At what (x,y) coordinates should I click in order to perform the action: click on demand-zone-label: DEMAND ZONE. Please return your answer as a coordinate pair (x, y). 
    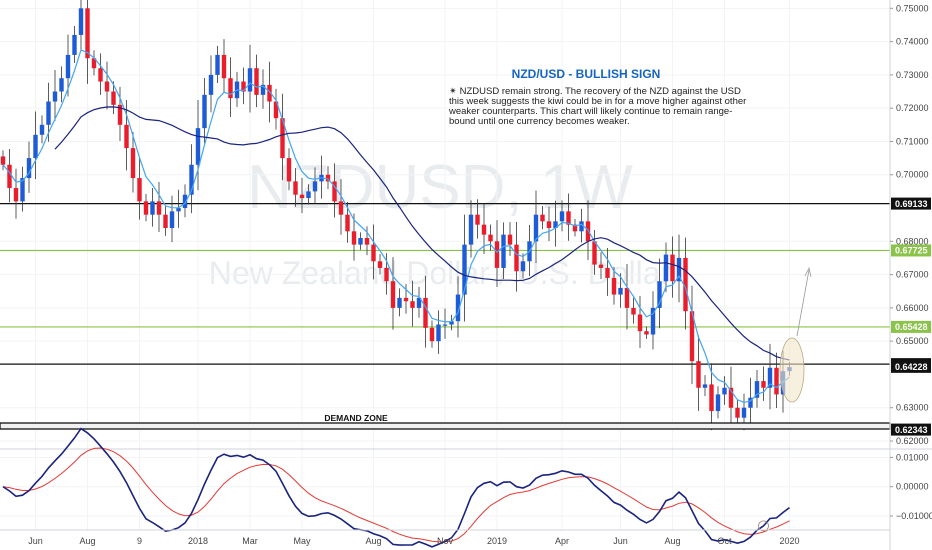
    Looking at the image, I should click on (356, 418).